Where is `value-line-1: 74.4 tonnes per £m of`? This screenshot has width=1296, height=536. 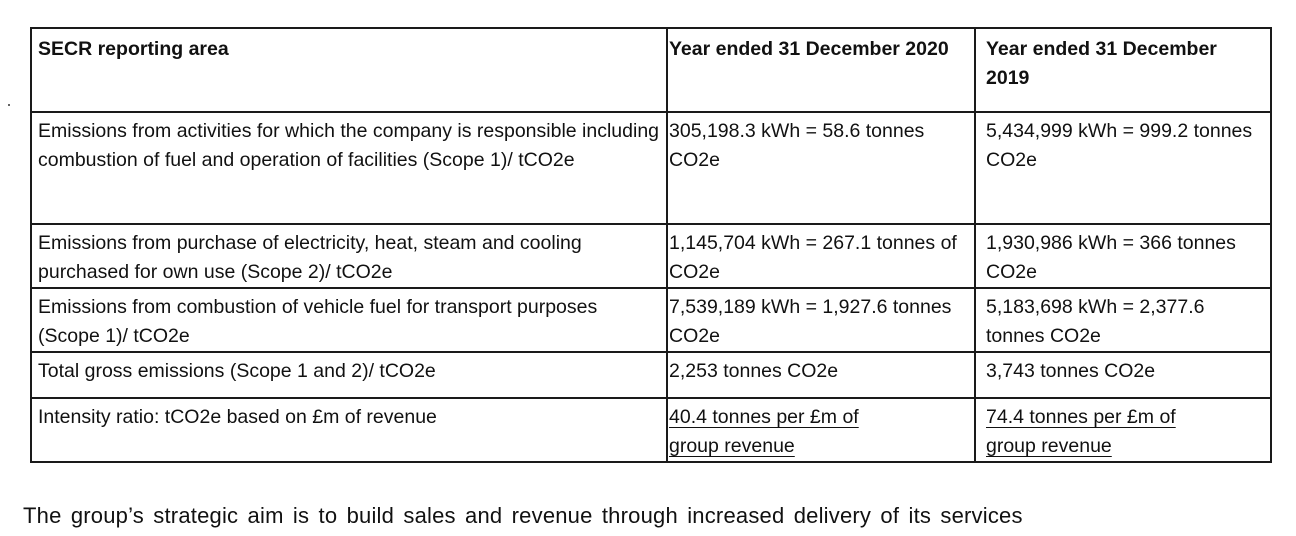 value-line-1: 74.4 tonnes per £m of is located at coordinates (1081, 417).